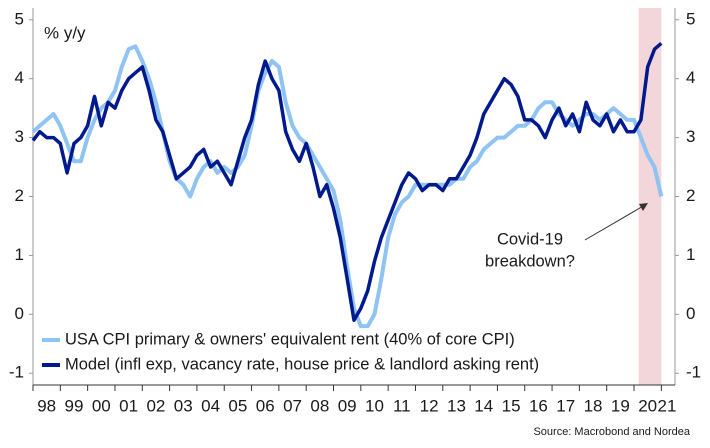 This screenshot has width=710, height=448. Describe the element at coordinates (237, 405) in the screenshot. I see `x-tick-label: 05` at that location.